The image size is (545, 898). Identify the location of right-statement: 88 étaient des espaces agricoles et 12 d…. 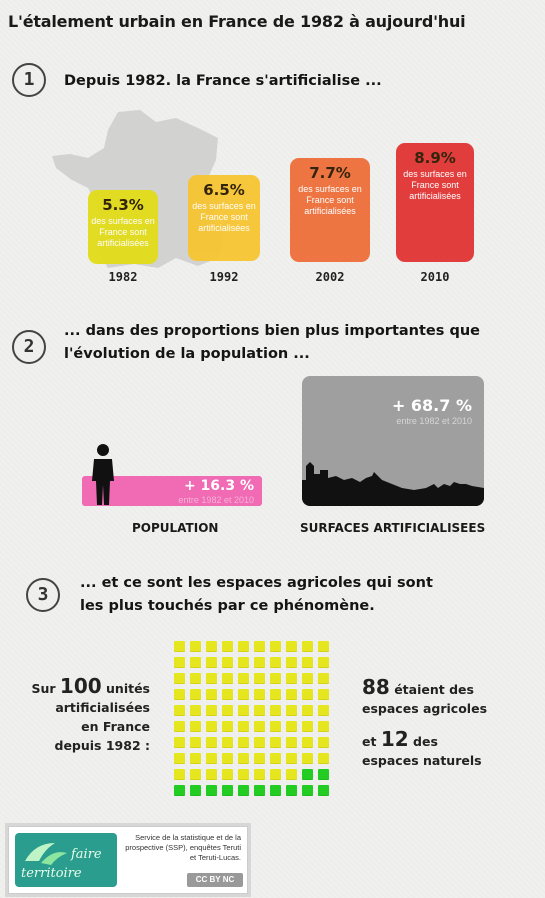
(452, 723).